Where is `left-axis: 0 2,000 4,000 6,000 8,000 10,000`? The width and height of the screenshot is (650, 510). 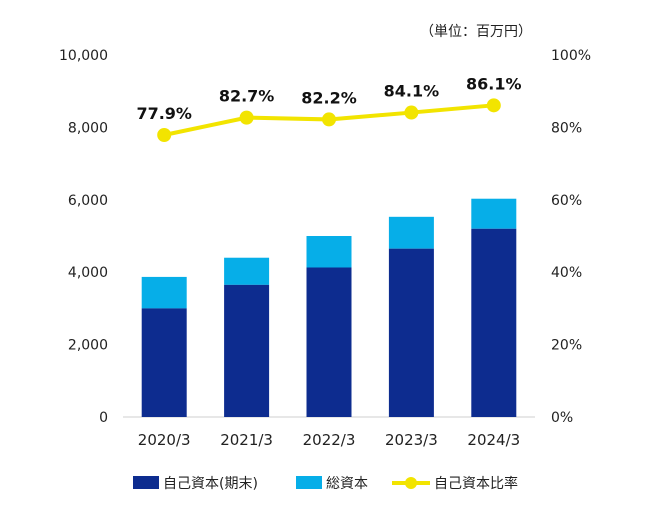 left-axis: 0 2,000 4,000 6,000 8,000 10,000 is located at coordinates (83, 237).